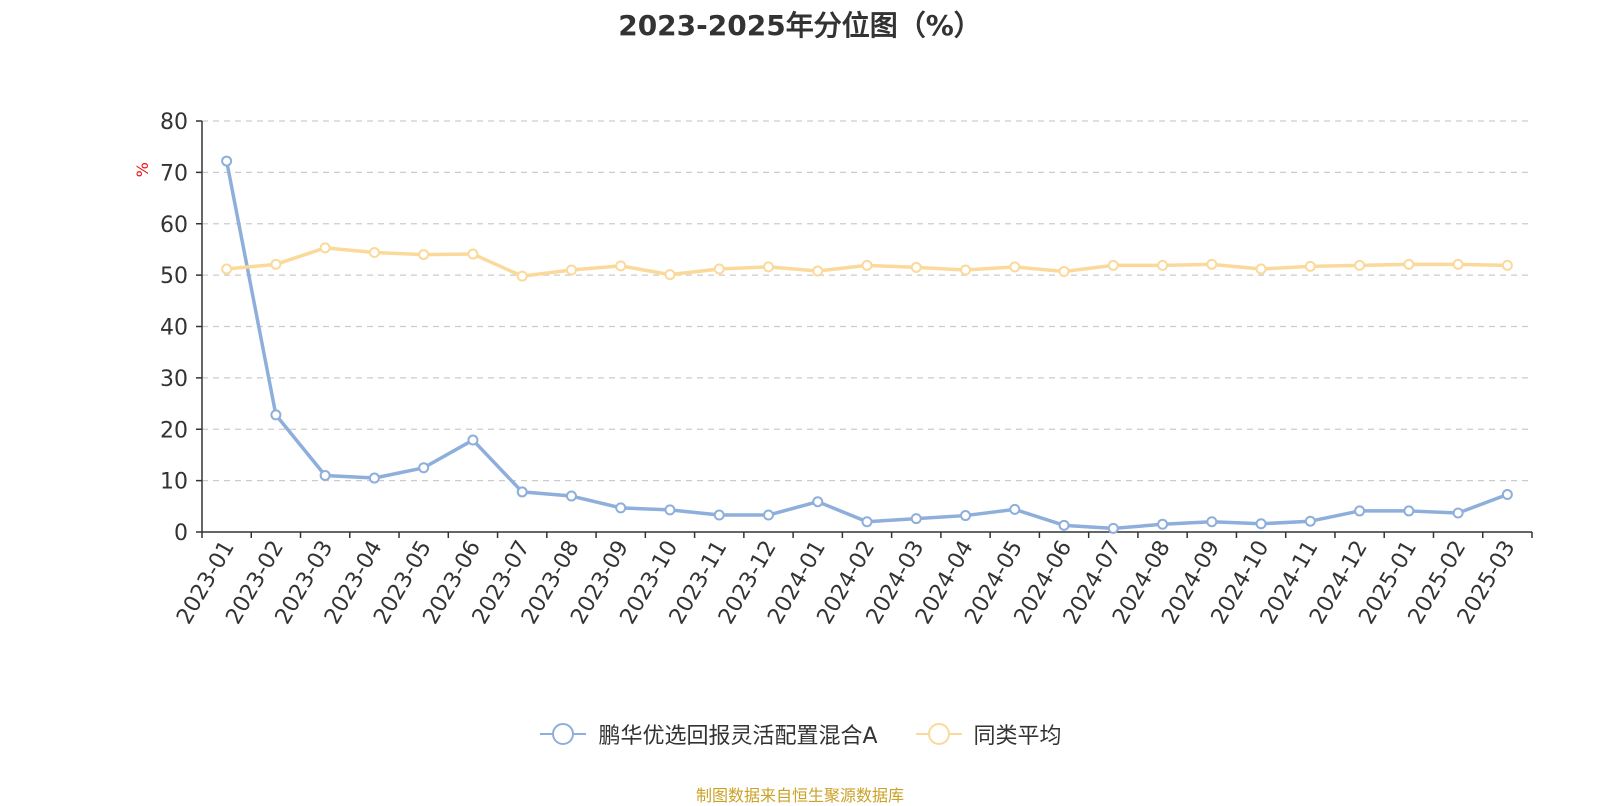 The image size is (1600, 806). Describe the element at coordinates (174, 173) in the screenshot. I see `y-tick-label: 70` at that location.